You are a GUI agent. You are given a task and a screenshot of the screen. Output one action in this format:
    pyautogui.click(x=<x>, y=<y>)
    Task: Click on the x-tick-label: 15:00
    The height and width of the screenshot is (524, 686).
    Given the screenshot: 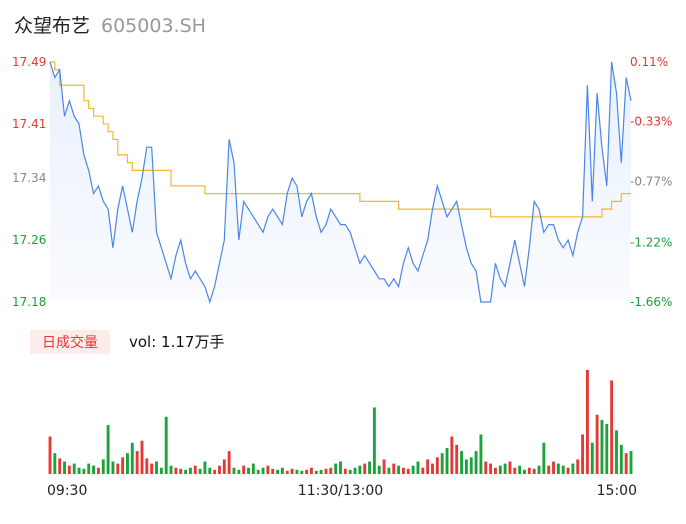 What is the action you would take?
    pyautogui.click(x=617, y=491)
    